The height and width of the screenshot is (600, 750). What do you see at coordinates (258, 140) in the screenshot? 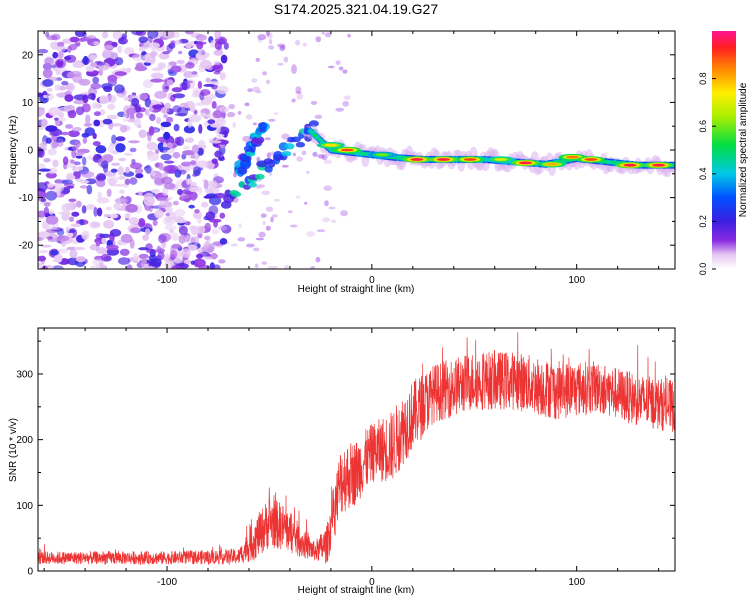
I see `branch-blob` at bounding box center [258, 140].